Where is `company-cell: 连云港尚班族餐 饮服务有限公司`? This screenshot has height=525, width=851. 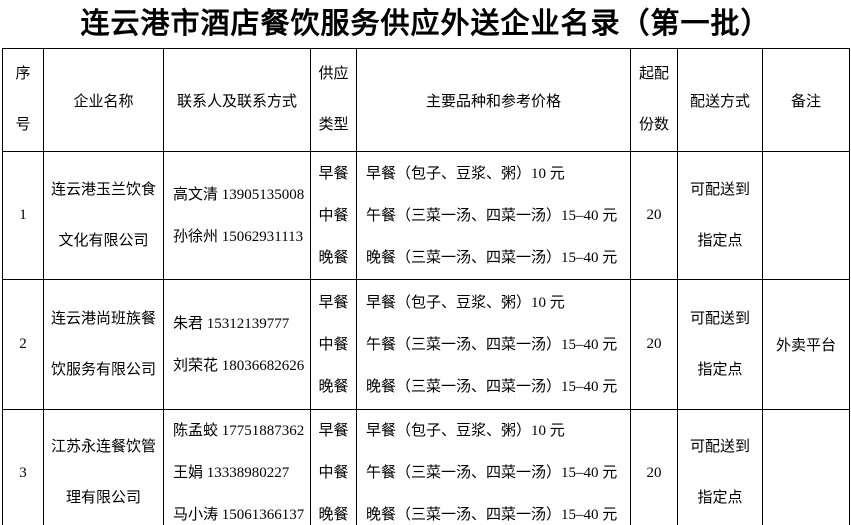
company-cell: 连云港尚班族餐 饮服务有限公司 is located at coordinates (103, 344).